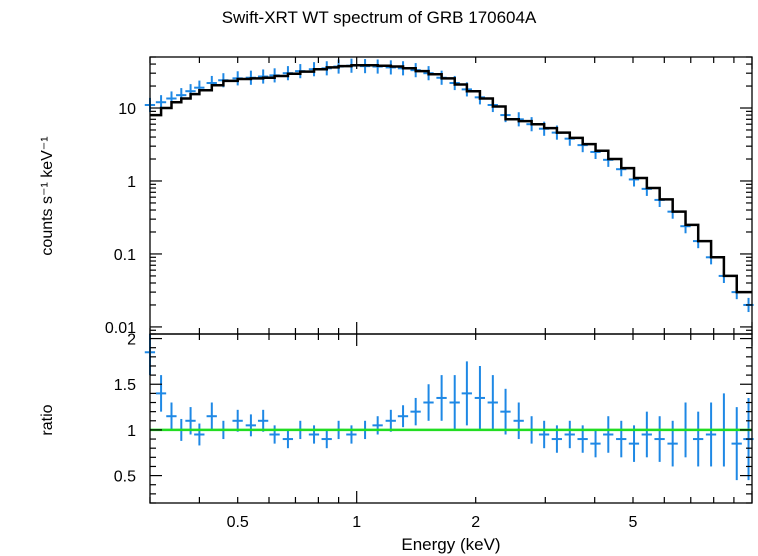 Image resolution: width=758 pixels, height=556 pixels. Describe the element at coordinates (127, 109) in the screenshot. I see `y-tick-label: 10` at that location.